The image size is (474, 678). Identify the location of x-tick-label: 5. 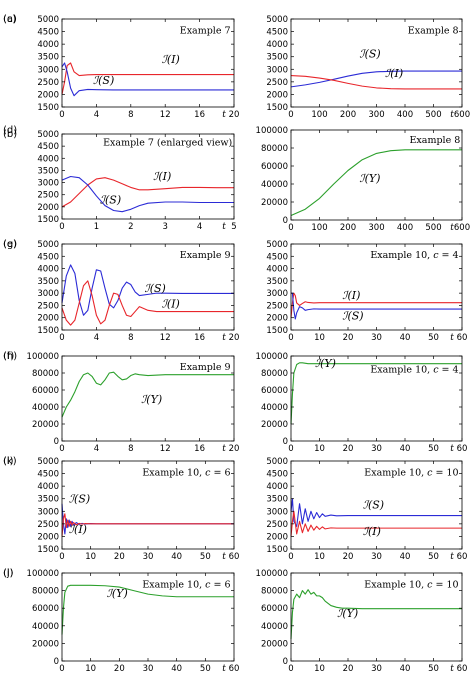
(233, 227).